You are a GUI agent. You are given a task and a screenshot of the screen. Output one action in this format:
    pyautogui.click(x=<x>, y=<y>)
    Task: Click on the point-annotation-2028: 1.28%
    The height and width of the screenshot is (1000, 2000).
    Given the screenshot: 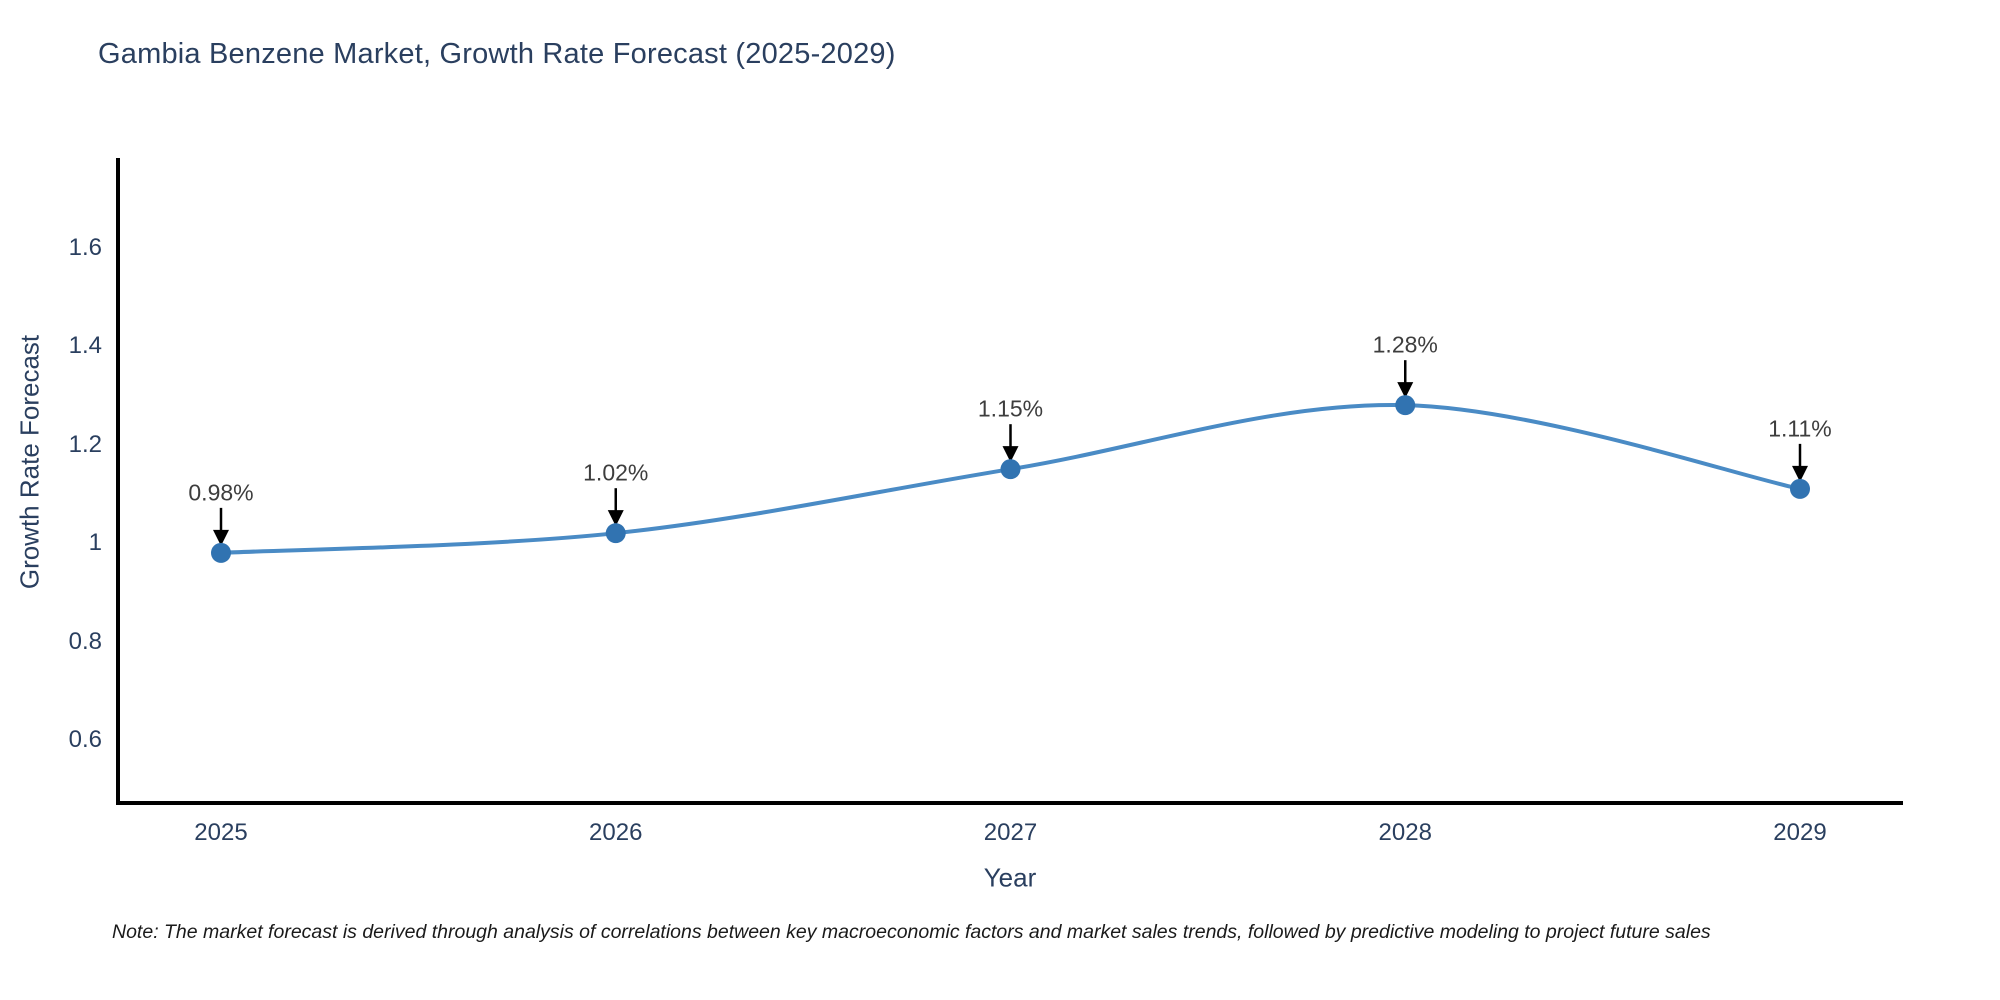 What is the action you would take?
    pyautogui.click(x=1405, y=344)
    